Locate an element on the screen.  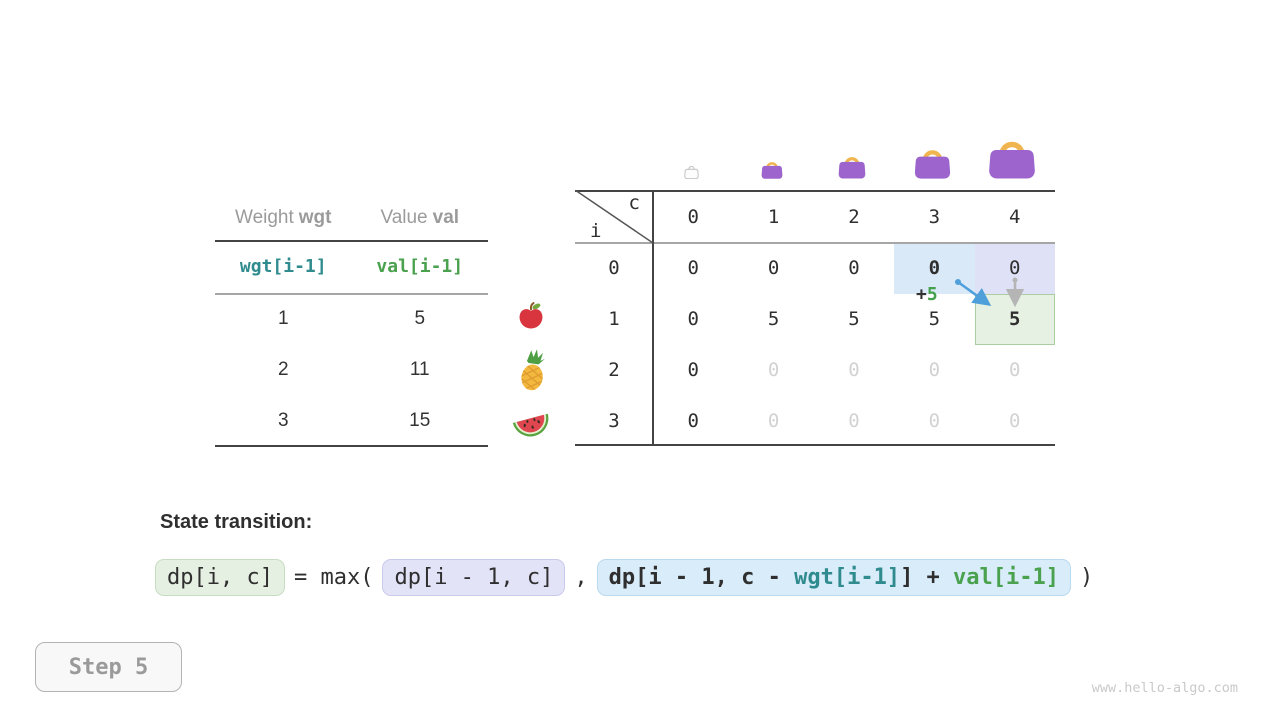
value-header: Value val is located at coordinates (420, 217).